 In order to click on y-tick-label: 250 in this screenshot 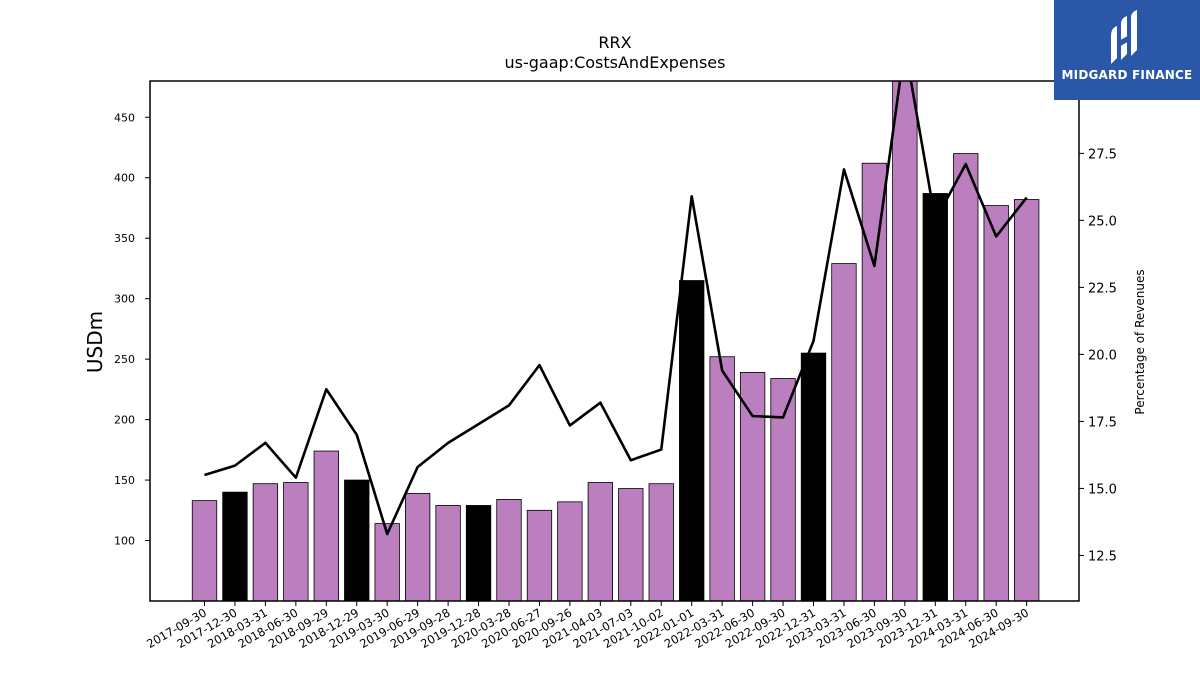, I will do `click(124, 359)`.